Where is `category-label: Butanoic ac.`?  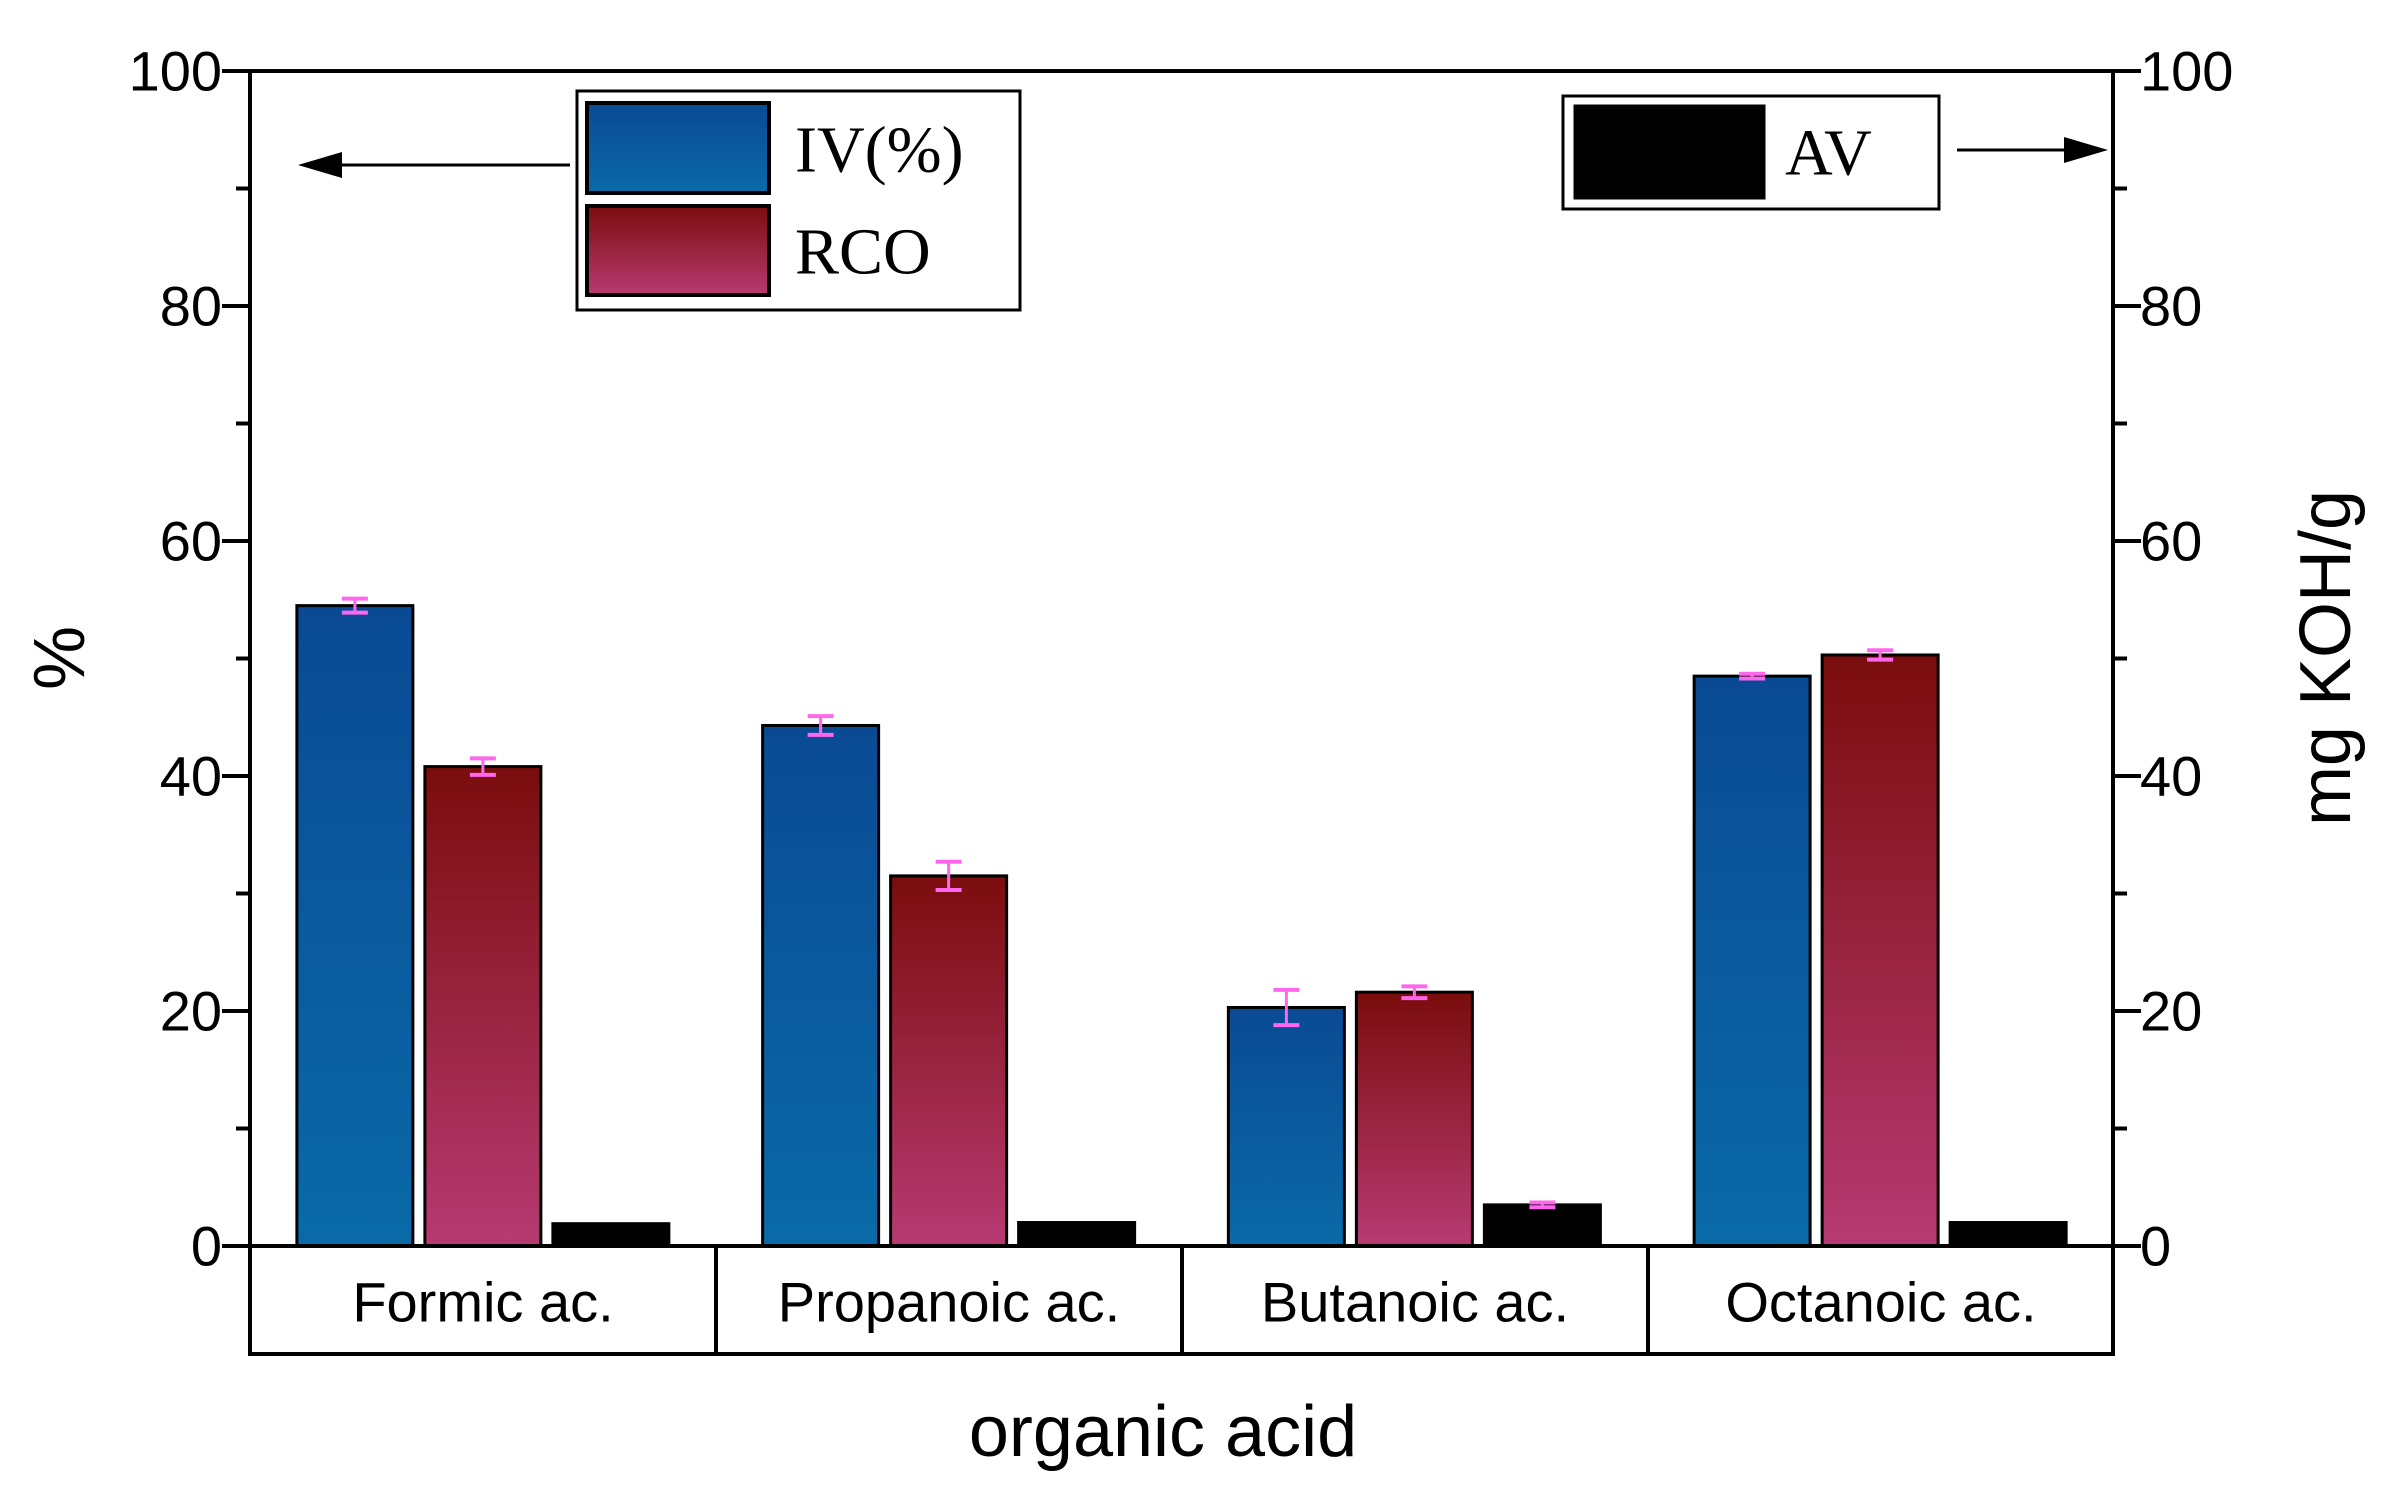 category-label: Butanoic ac. is located at coordinates (1415, 1302).